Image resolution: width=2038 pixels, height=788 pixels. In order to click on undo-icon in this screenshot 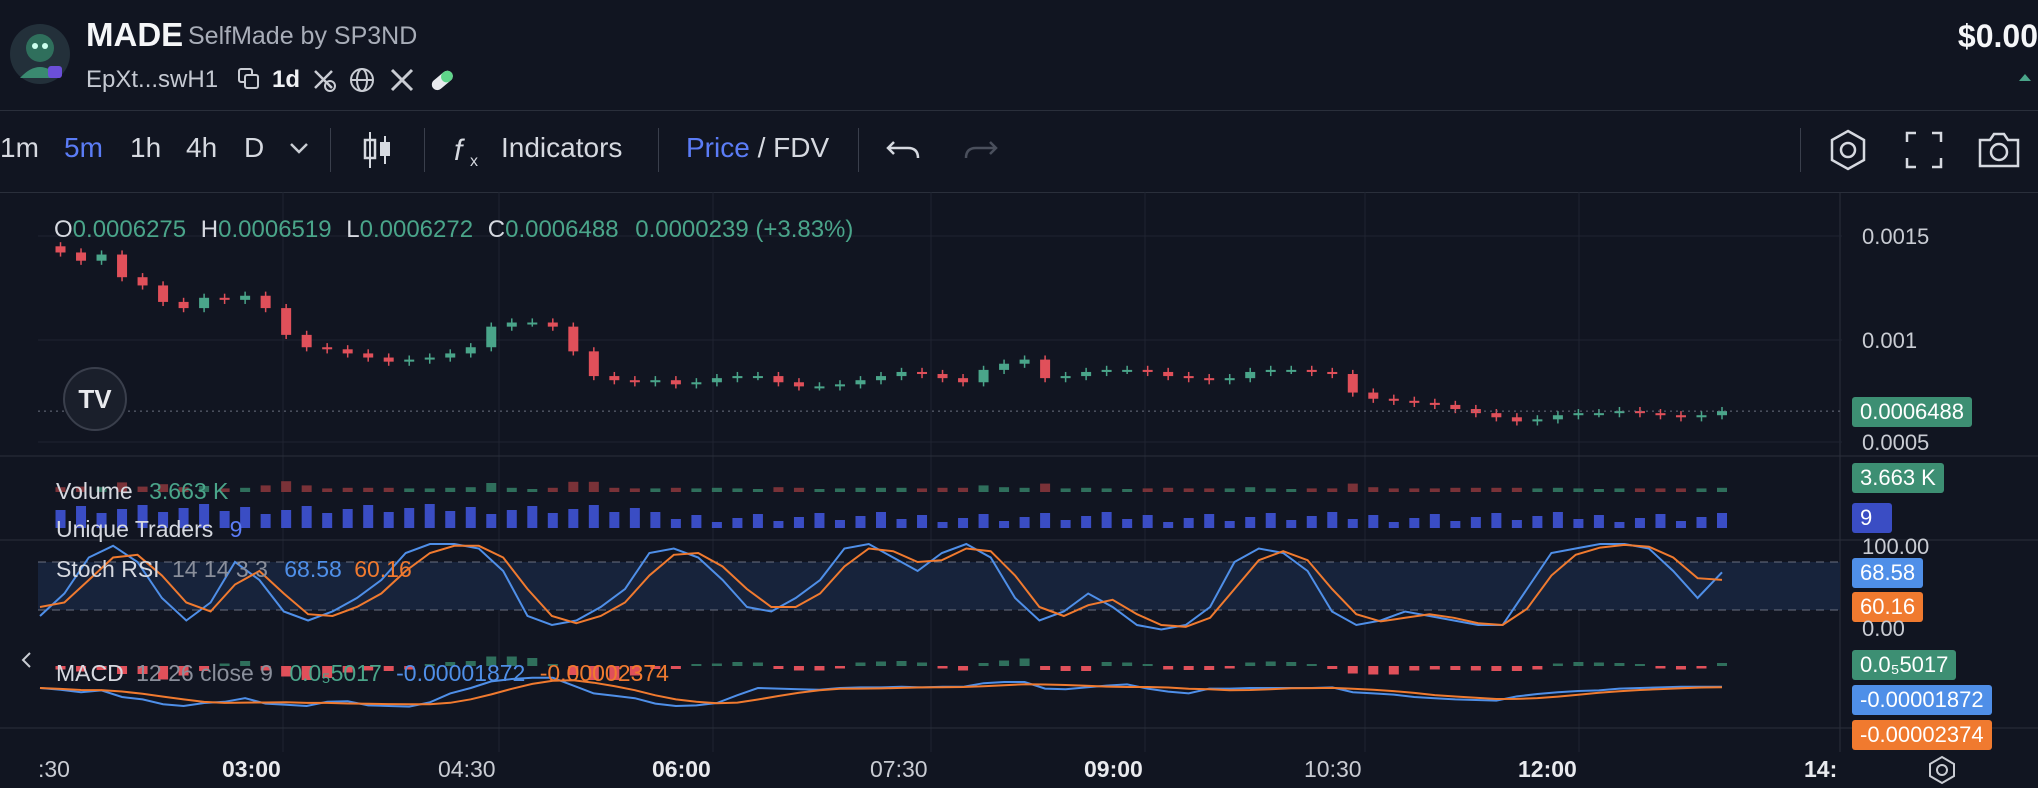, I will do `click(904, 149)`.